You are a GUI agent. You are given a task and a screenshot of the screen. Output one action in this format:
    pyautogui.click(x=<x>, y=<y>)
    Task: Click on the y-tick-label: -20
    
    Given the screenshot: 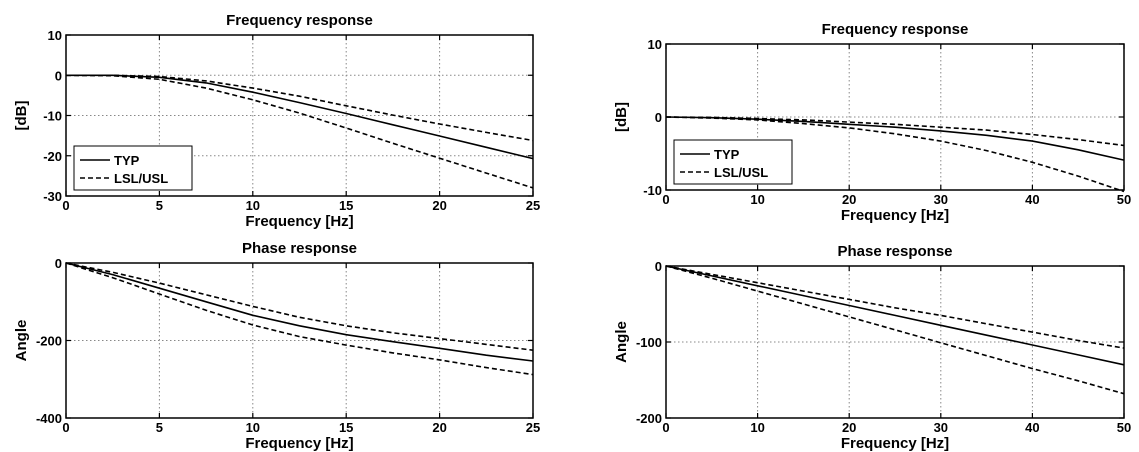 What is the action you would take?
    pyautogui.click(x=52, y=156)
    